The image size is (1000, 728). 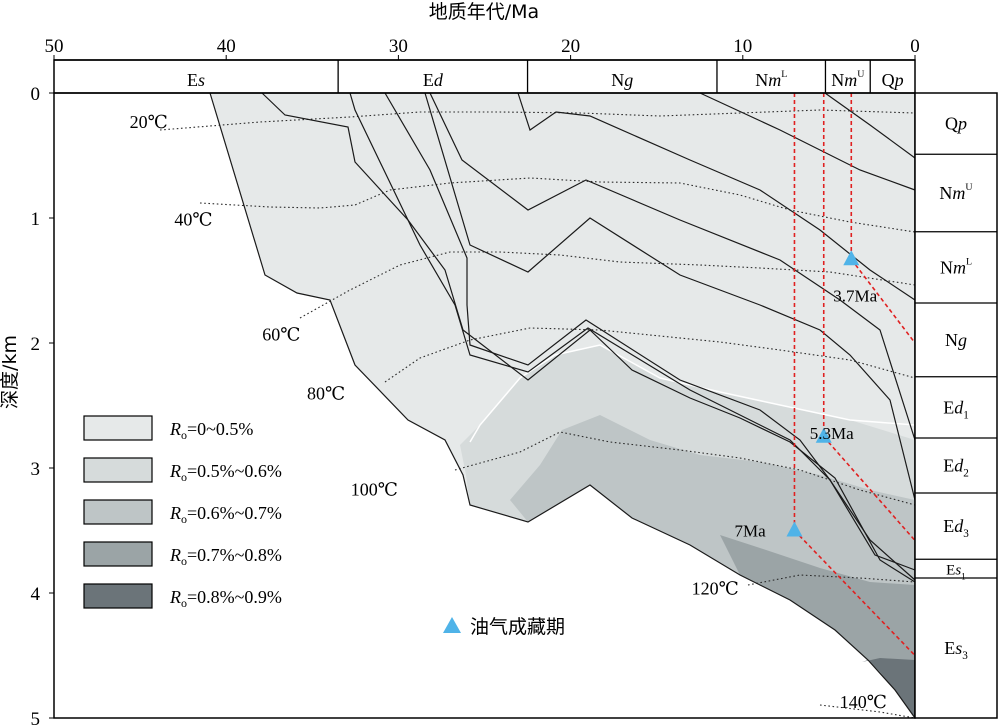 What do you see at coordinates (225, 472) in the screenshot?
I see `legend-label: Ro=0.5%~0.6%` at bounding box center [225, 472].